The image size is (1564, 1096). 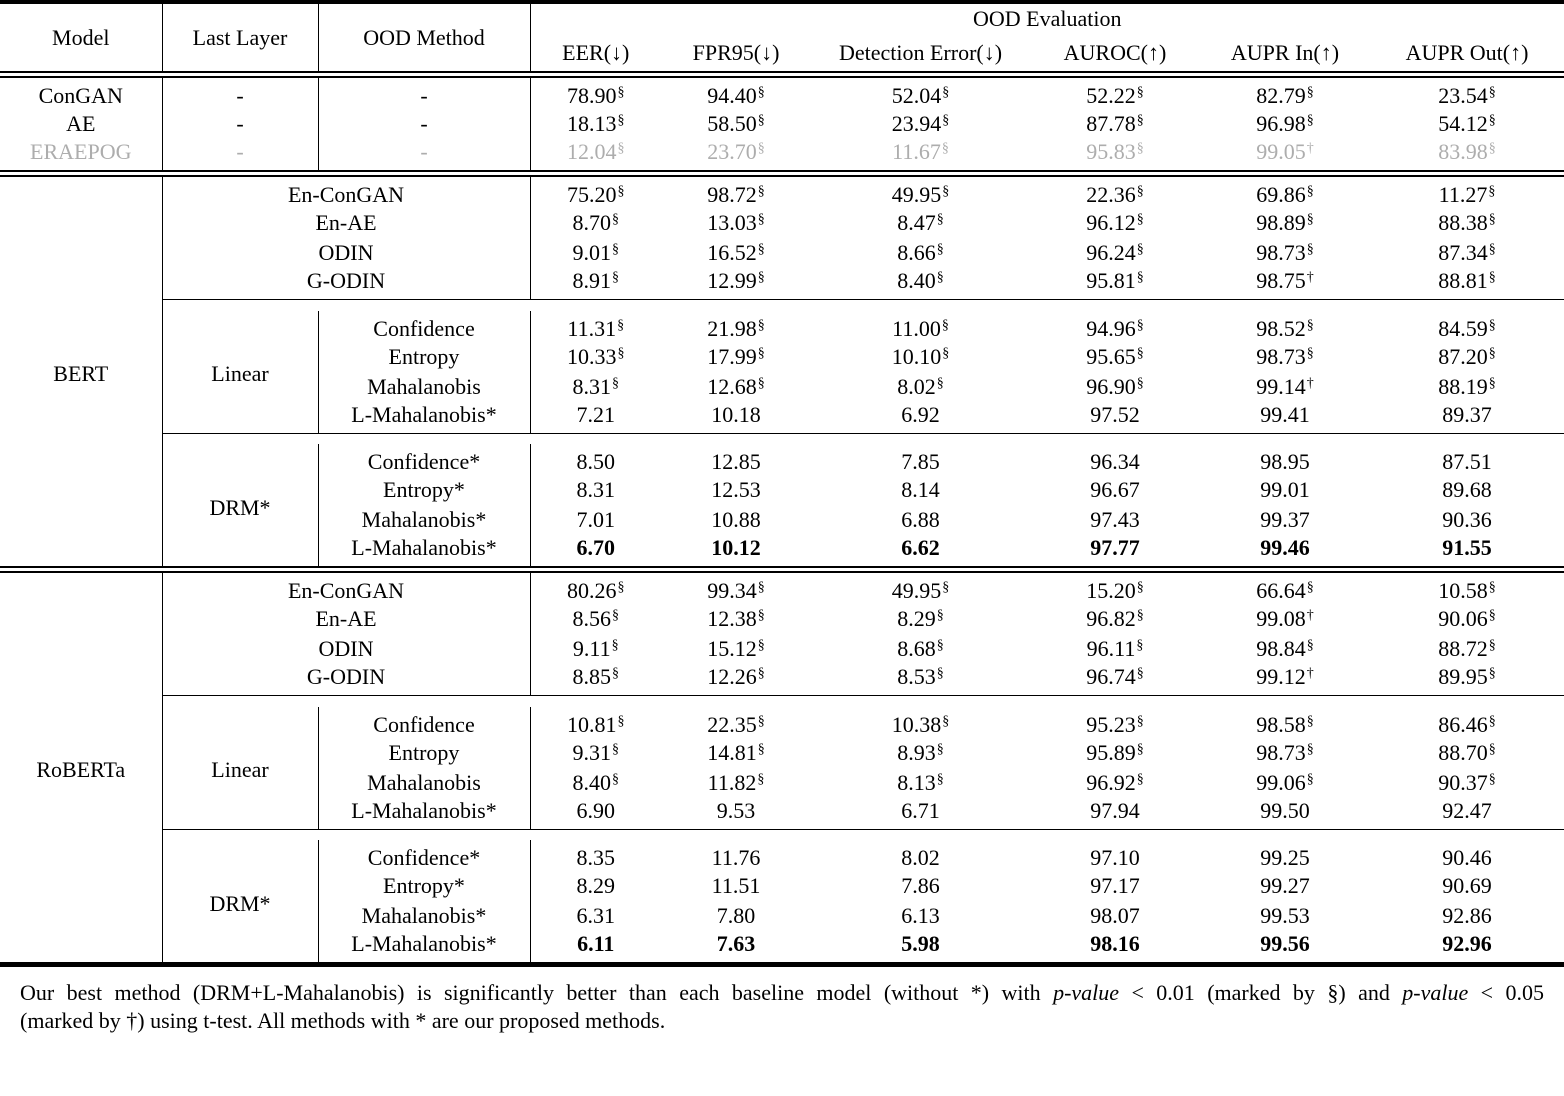 I want to click on metric-value: 8.31, so click(x=596, y=489).